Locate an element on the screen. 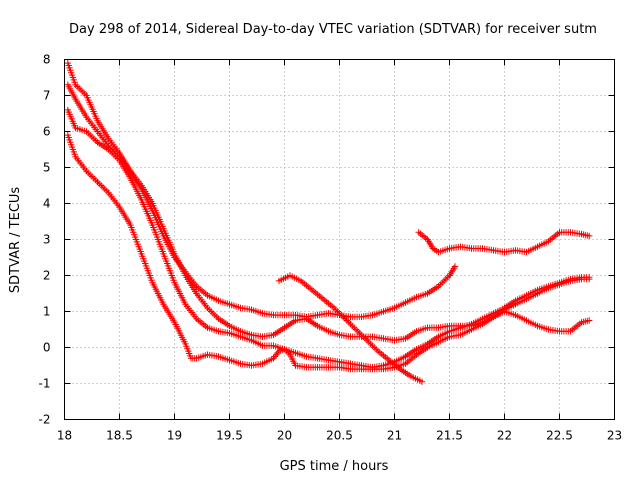  y-tick-label: 4 is located at coordinates (47, 204).